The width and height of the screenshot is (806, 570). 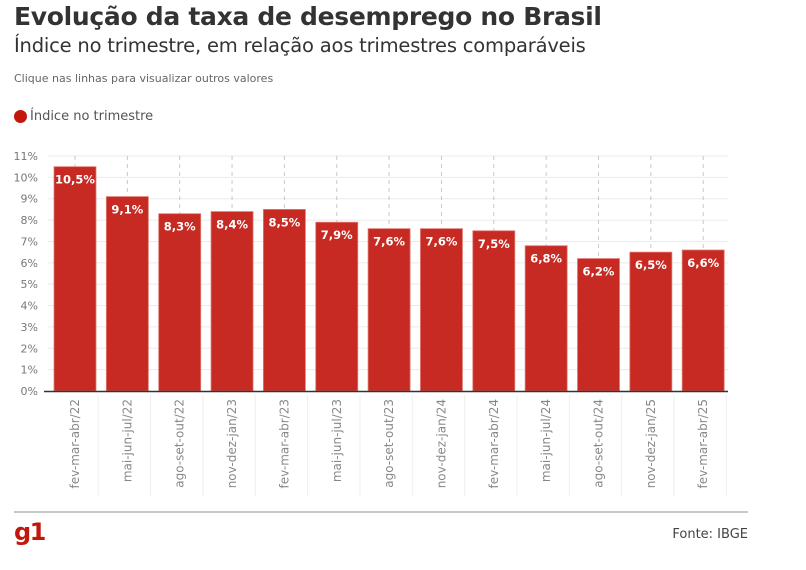 What do you see at coordinates (389, 443) in the screenshot?
I see `x-tick-label: ago-set-out/23` at bounding box center [389, 443].